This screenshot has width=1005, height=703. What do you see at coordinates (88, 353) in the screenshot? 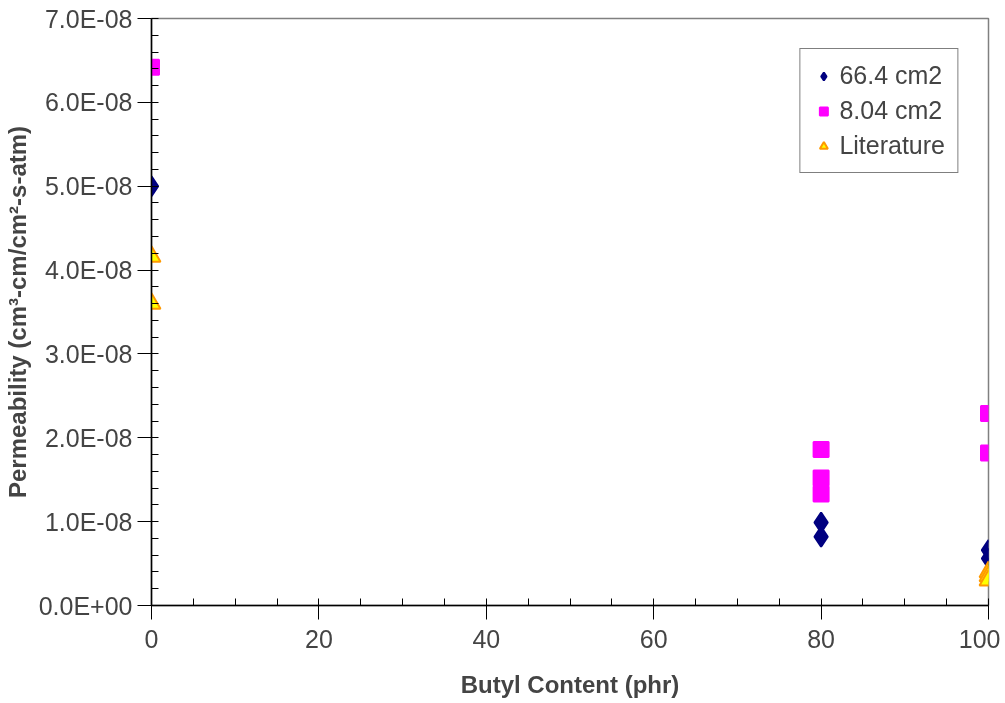
I see `y-tick-label: 3.0E-08` at bounding box center [88, 353].